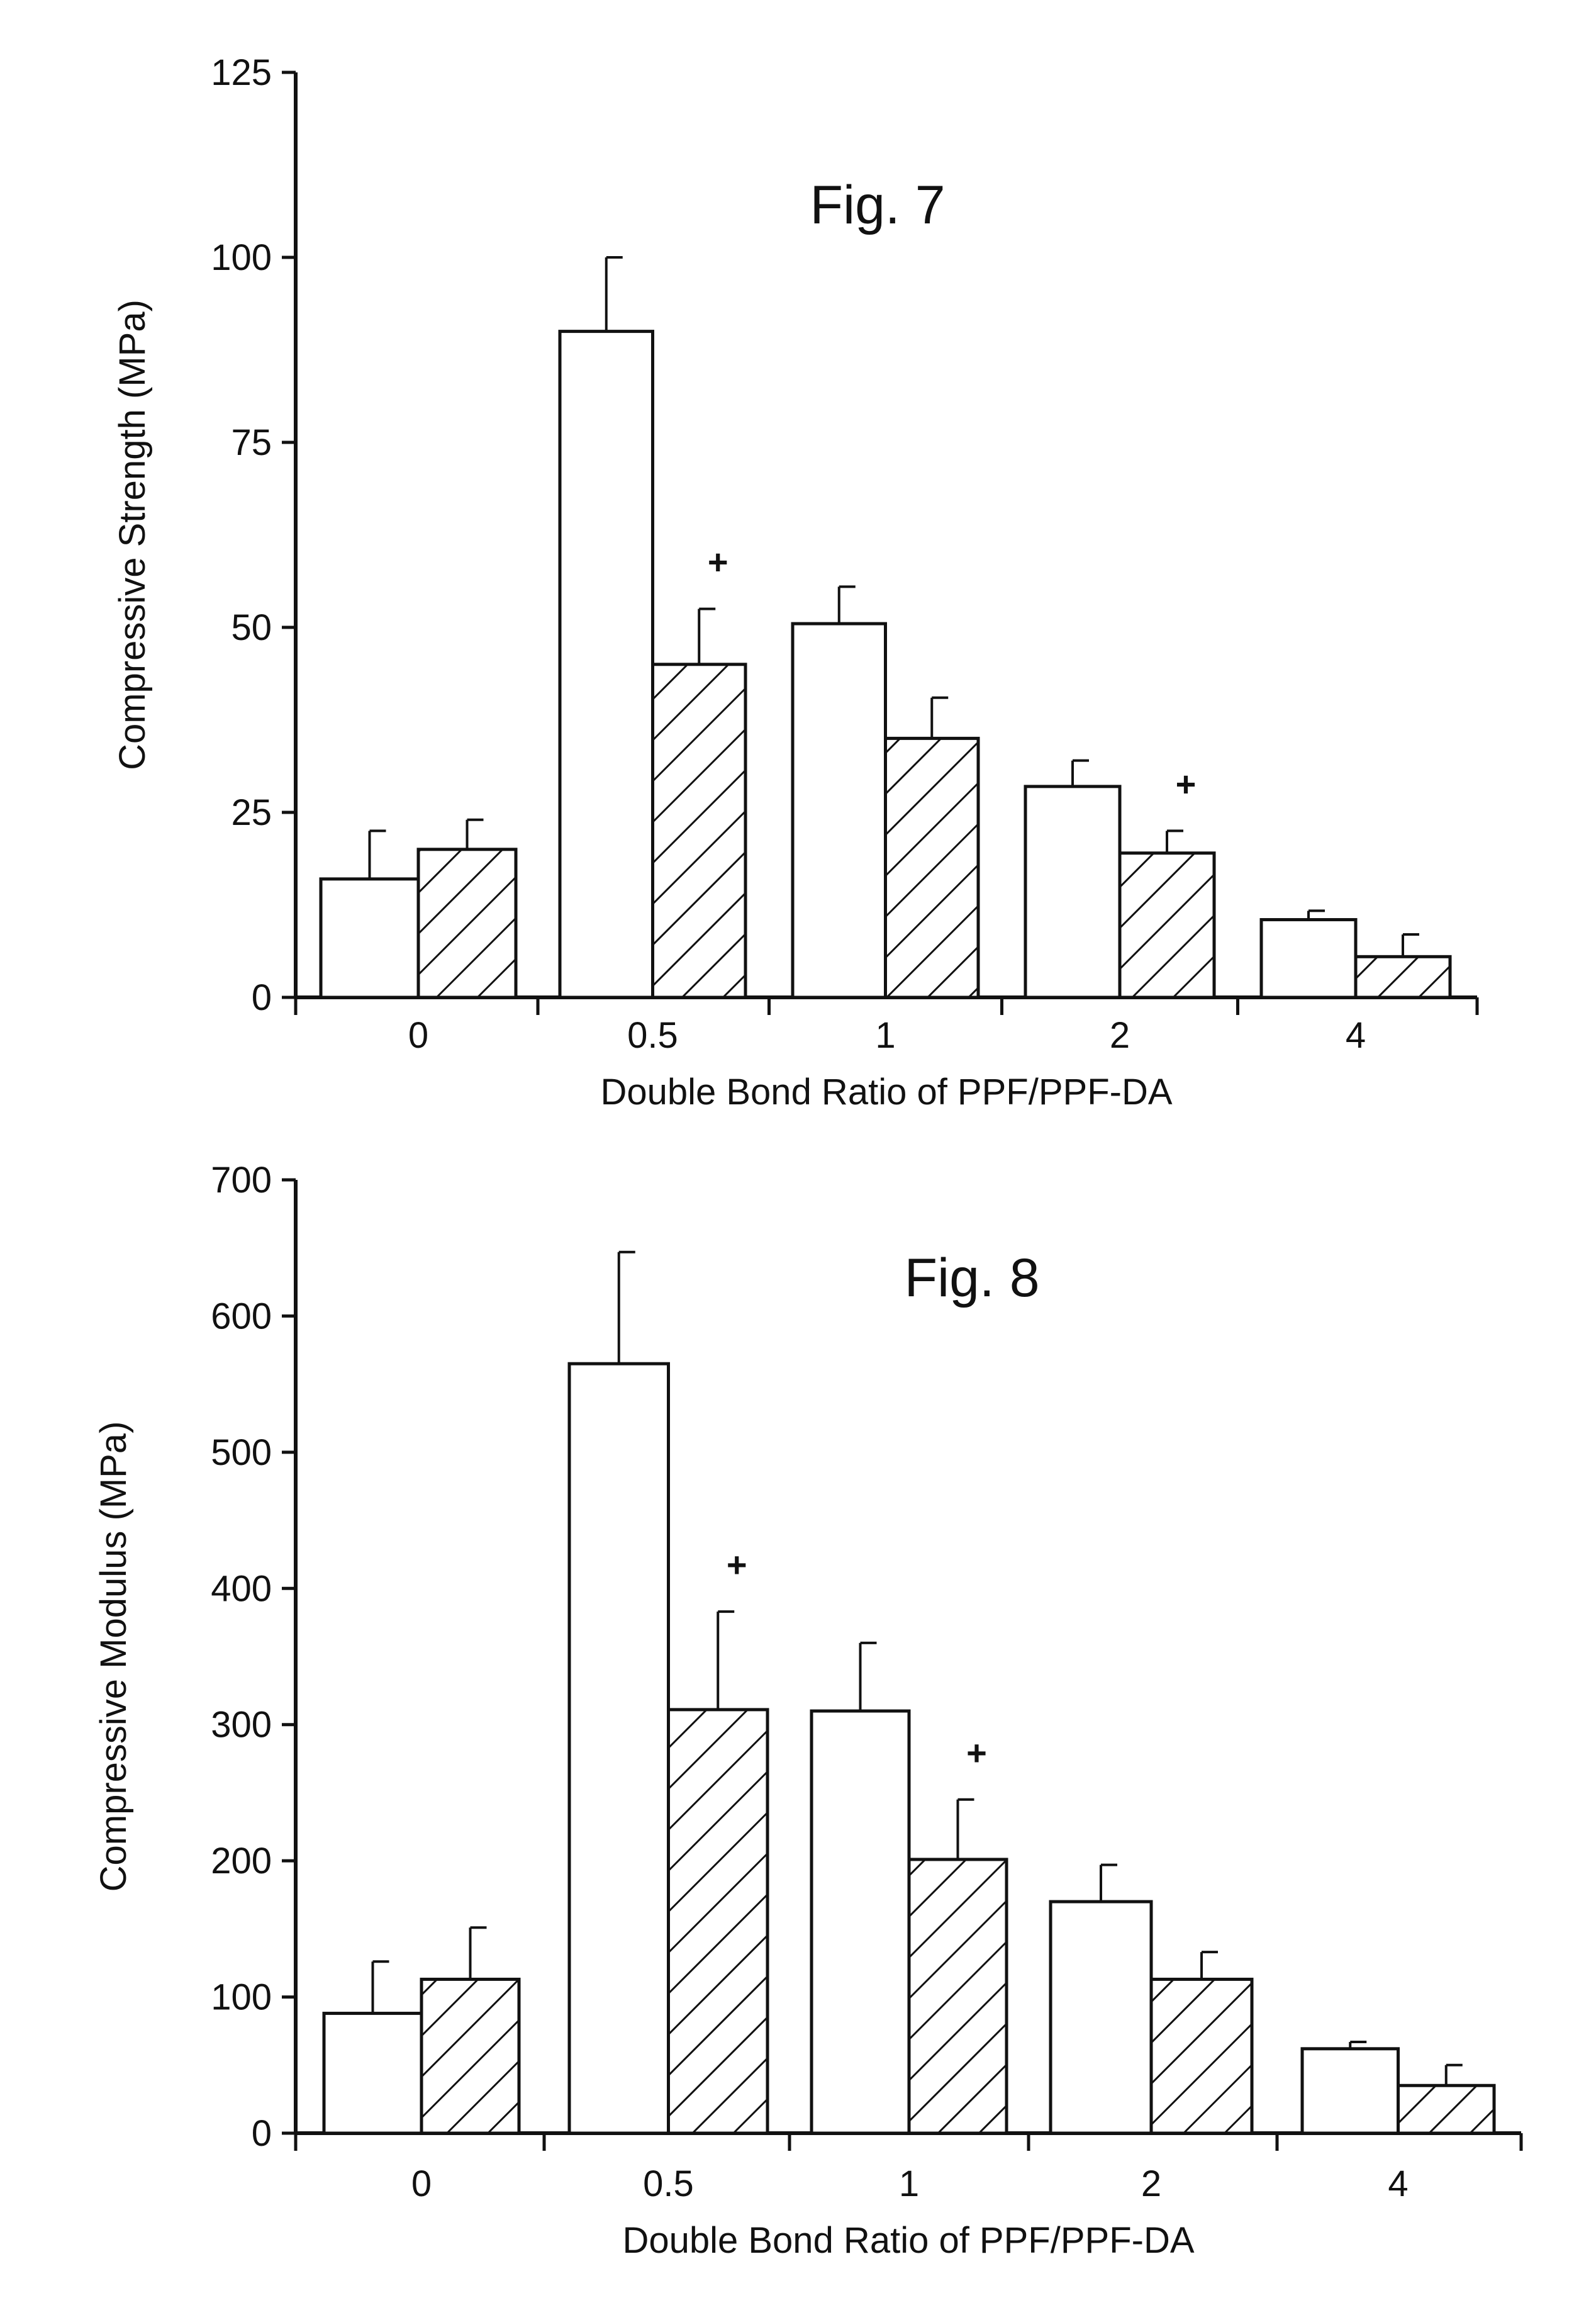 The height and width of the screenshot is (2310, 1596). I want to click on fig8-y-tick-label: 100, so click(241, 1998).